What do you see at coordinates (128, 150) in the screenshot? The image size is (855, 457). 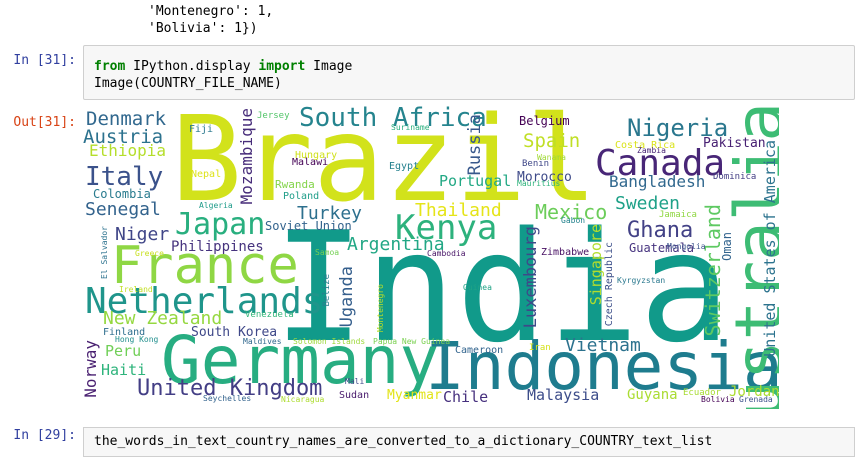 I see `word-ethiopia: Ethiopia` at bounding box center [128, 150].